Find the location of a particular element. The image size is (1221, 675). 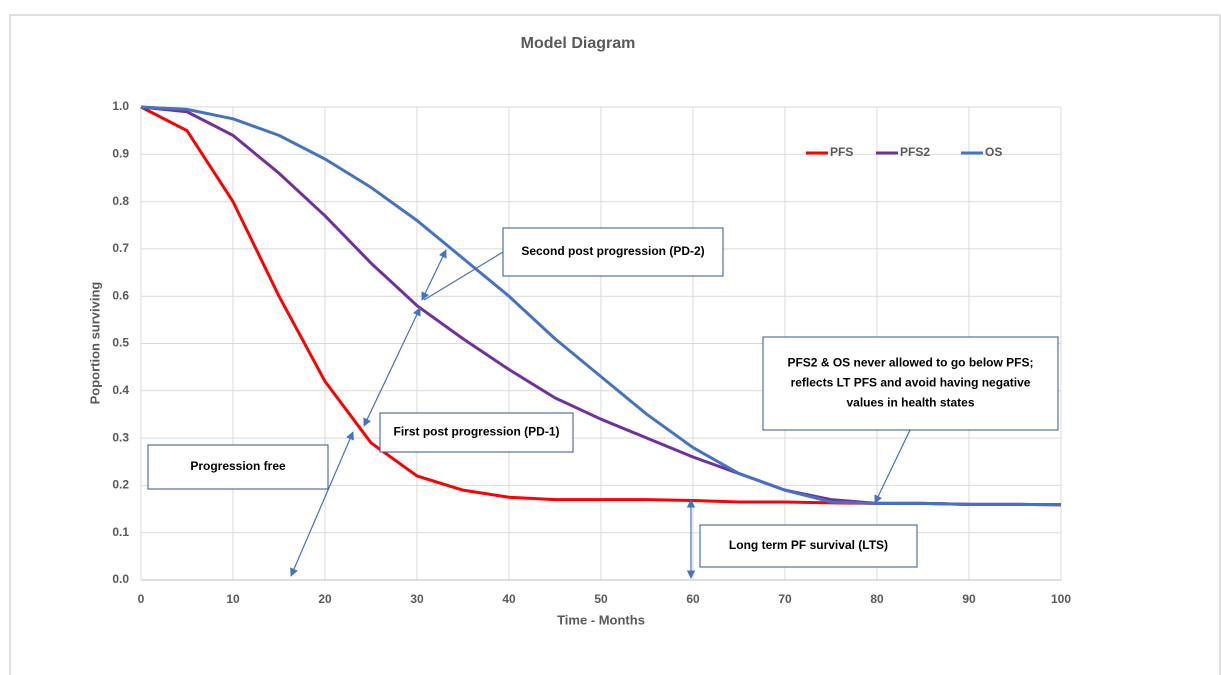

y-axis-label: Poportion surviving is located at coordinates (94, 343).